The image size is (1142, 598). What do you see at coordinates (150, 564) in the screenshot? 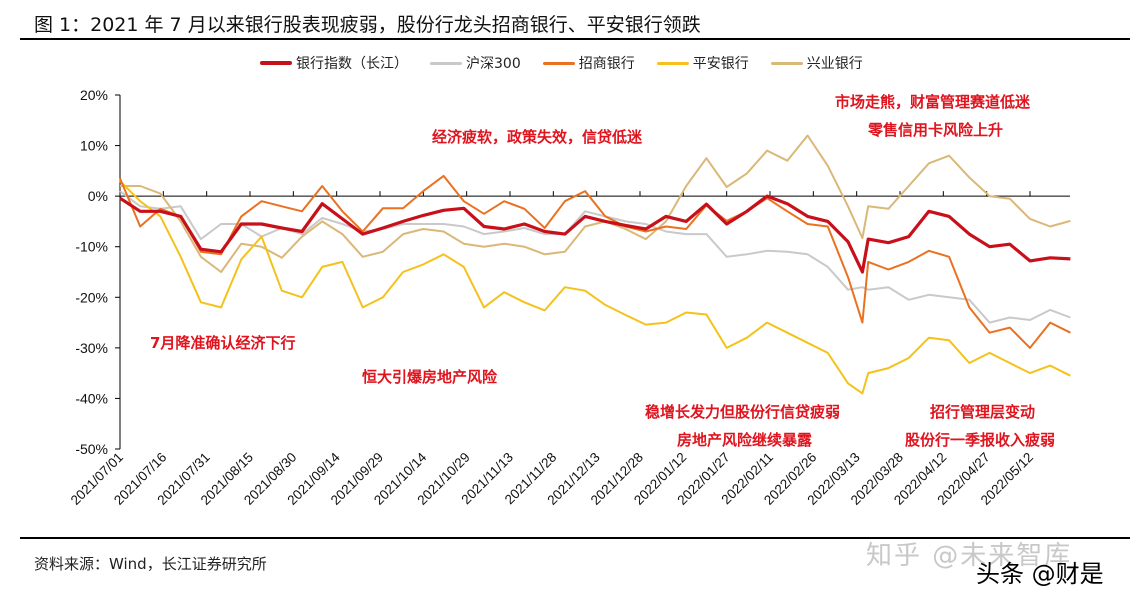
I see `source-note: 资料来源：Wind，长江证券研究所` at bounding box center [150, 564].